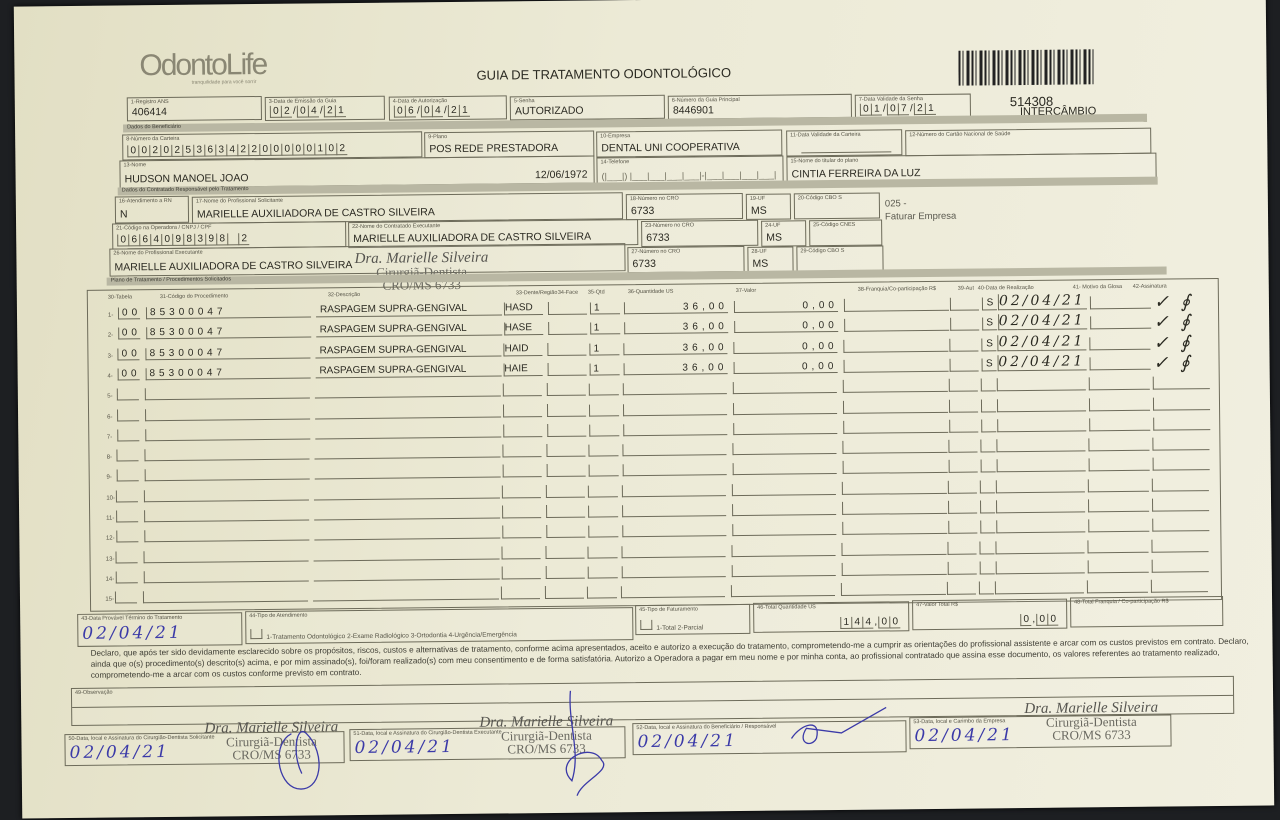 Image resolution: width=1280 pixels, height=820 pixels. Describe the element at coordinates (523, 329) in the screenshot. I see `cell-dente: HASE` at that location.